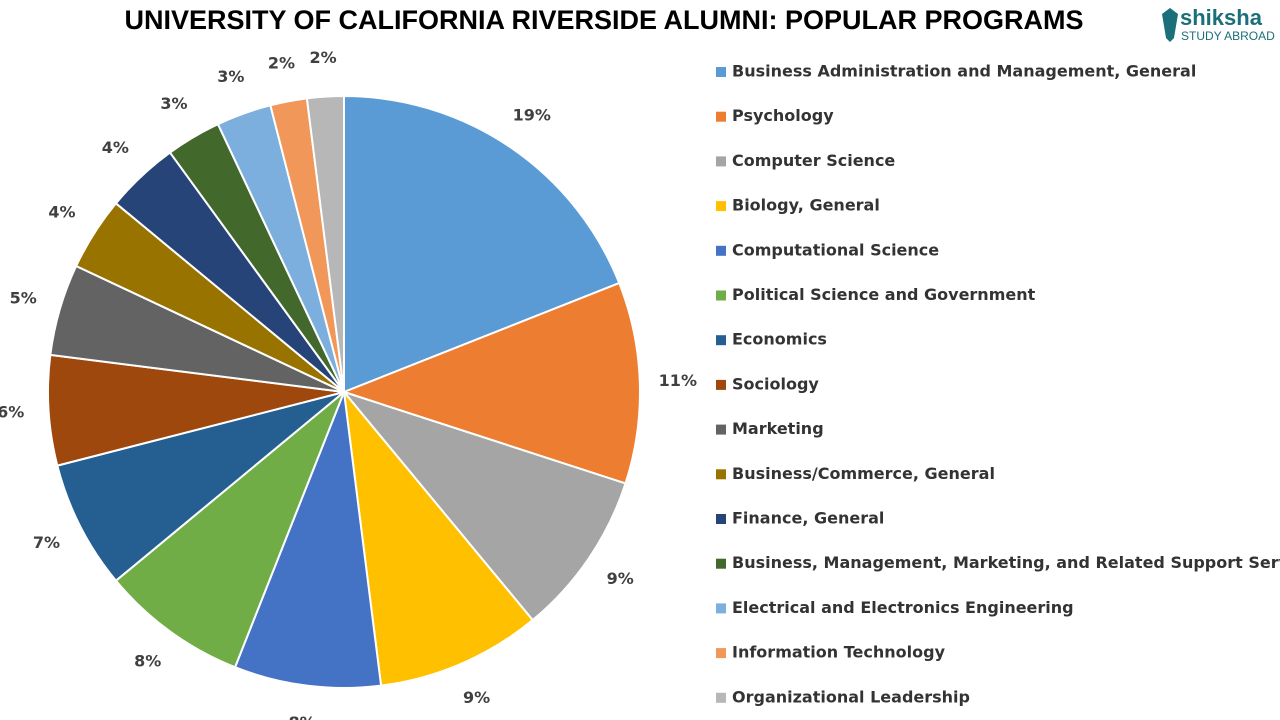  I want to click on legend-label: Business/Commerce, General, so click(863, 473).